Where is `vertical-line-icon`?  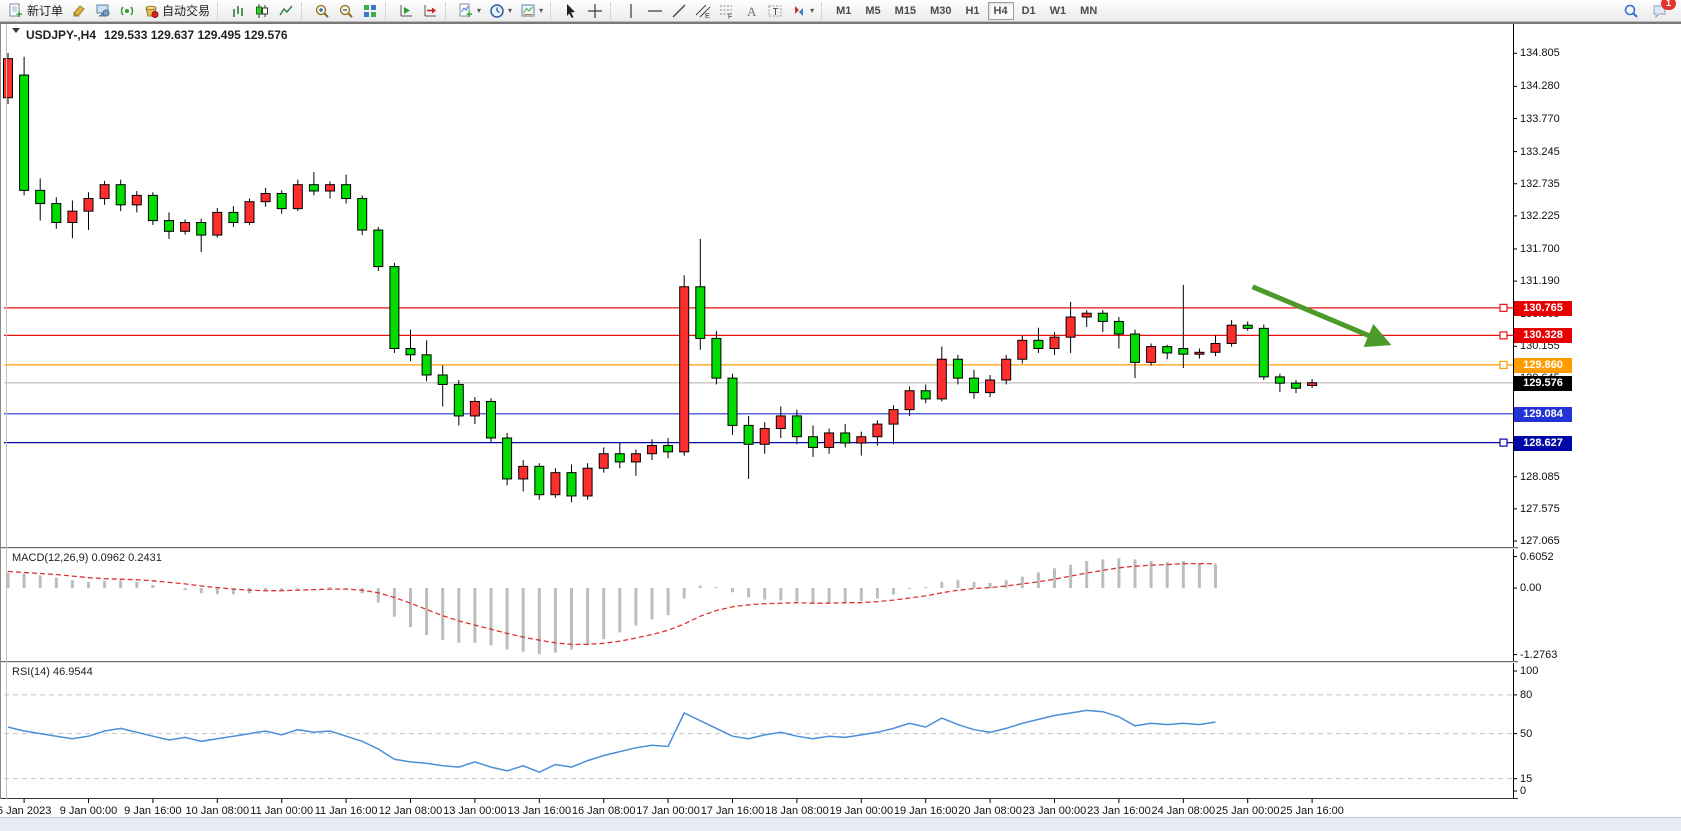
vertical-line-icon is located at coordinates (630, 11).